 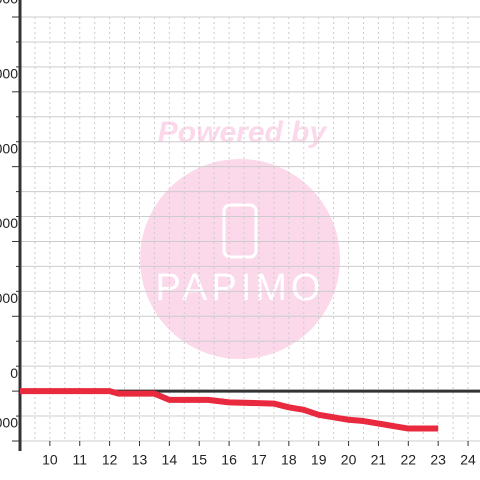 I want to click on y-tick-label: 60,000, so click(x=9, y=223).